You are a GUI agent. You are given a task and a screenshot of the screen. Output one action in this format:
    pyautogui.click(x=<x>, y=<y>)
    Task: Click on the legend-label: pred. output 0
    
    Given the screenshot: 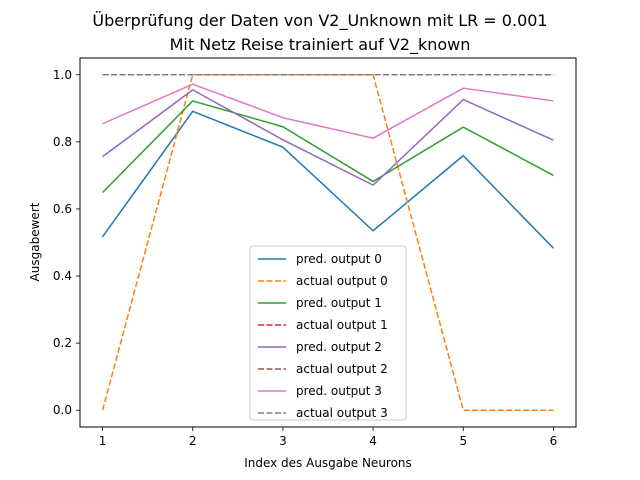 What is the action you would take?
    pyautogui.click(x=339, y=259)
    